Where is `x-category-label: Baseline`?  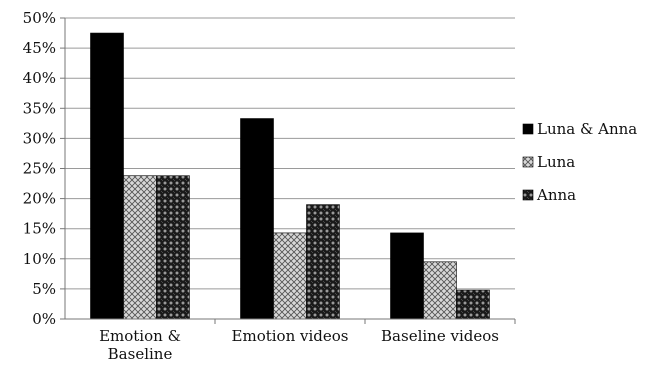 x-category-label: Baseline is located at coordinates (140, 354).